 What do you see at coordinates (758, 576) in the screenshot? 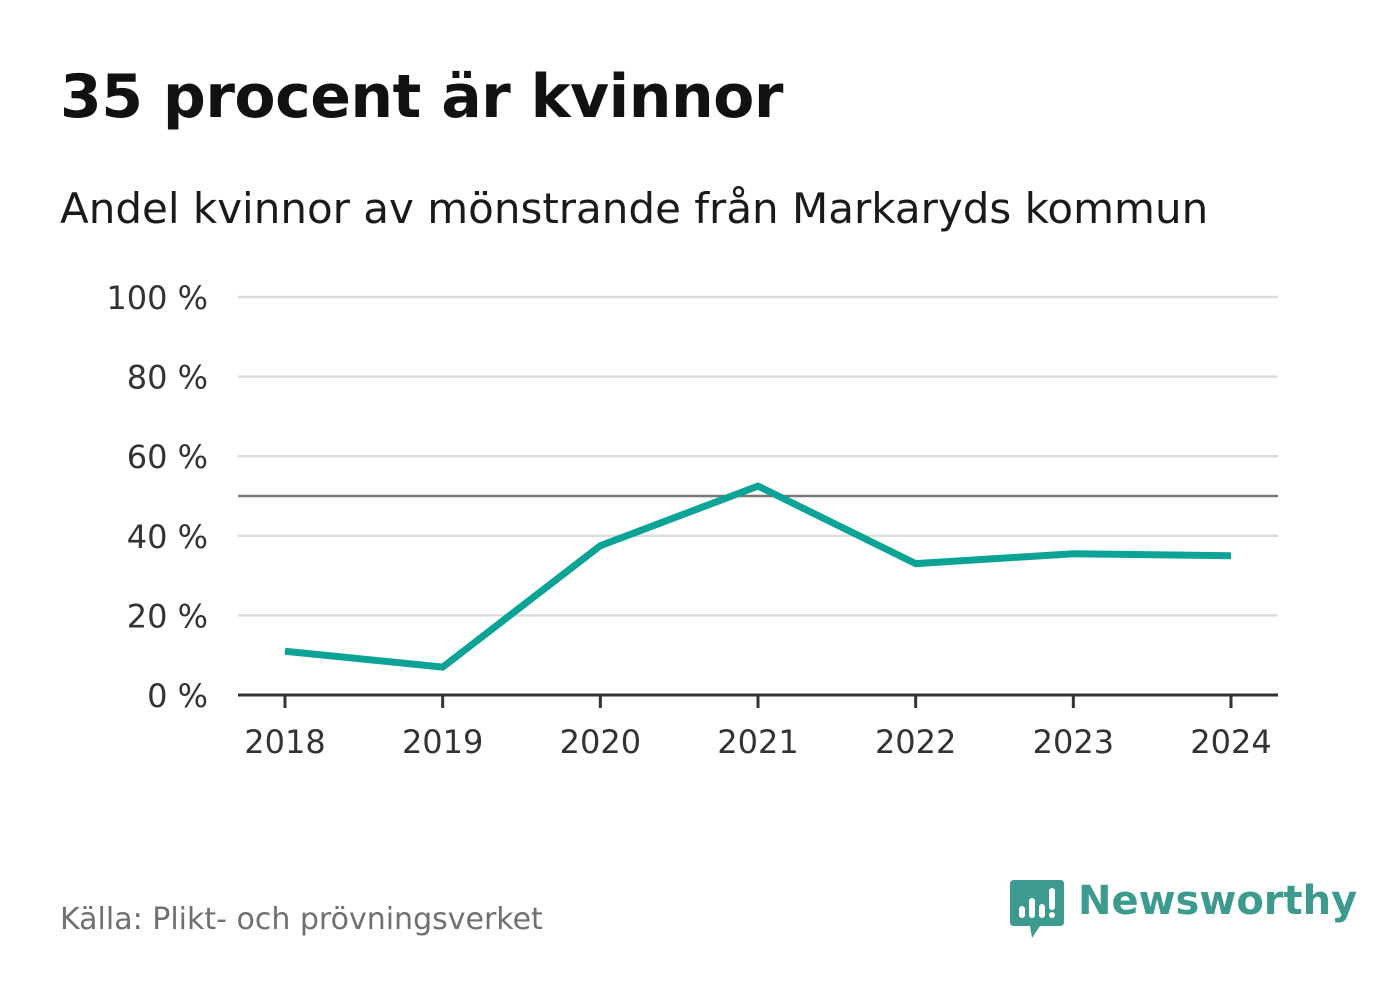
I see `series-line` at bounding box center [758, 576].